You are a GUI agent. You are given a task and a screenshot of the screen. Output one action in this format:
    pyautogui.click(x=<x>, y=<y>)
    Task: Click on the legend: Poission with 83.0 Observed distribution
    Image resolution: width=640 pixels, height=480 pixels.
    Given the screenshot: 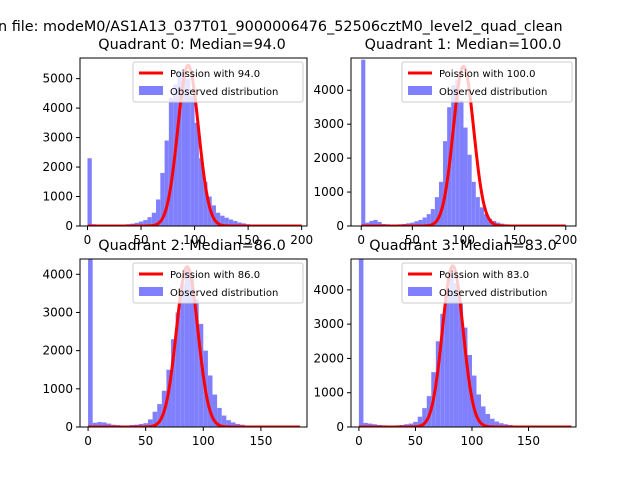 What is the action you would take?
    pyautogui.click(x=487, y=283)
    